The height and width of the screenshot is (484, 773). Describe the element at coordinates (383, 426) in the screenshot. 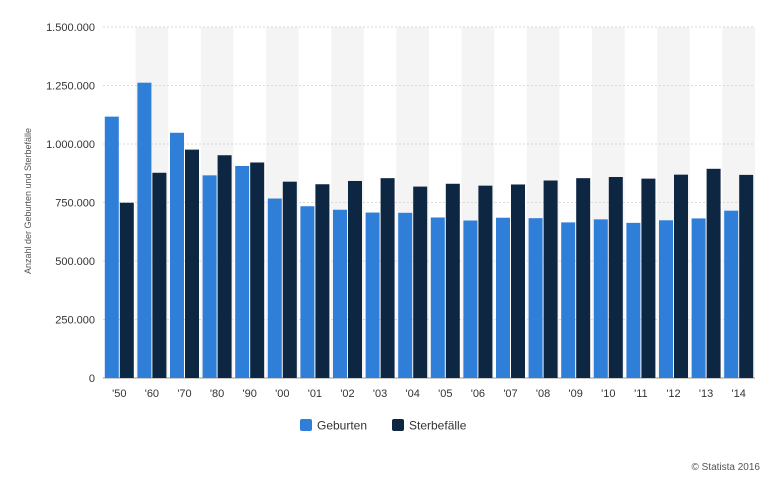

I see `legend: Geburten Sterbefälle` at that location.